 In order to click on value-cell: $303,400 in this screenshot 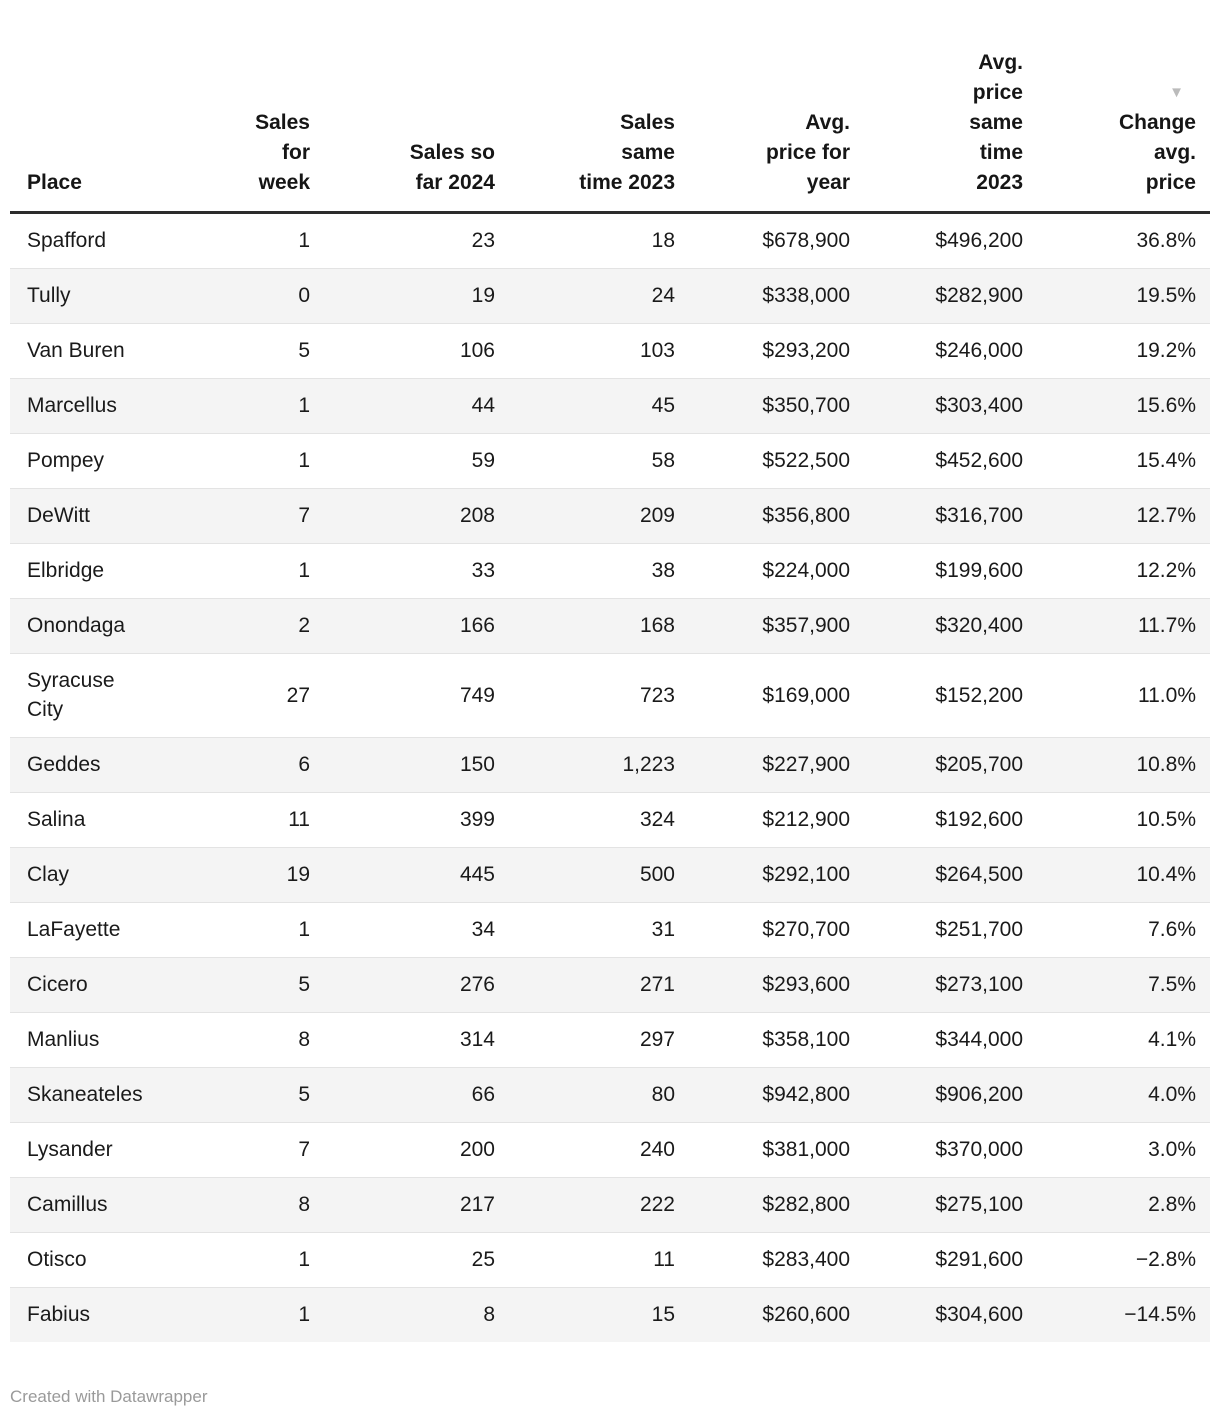, I will do `click(979, 405)`.